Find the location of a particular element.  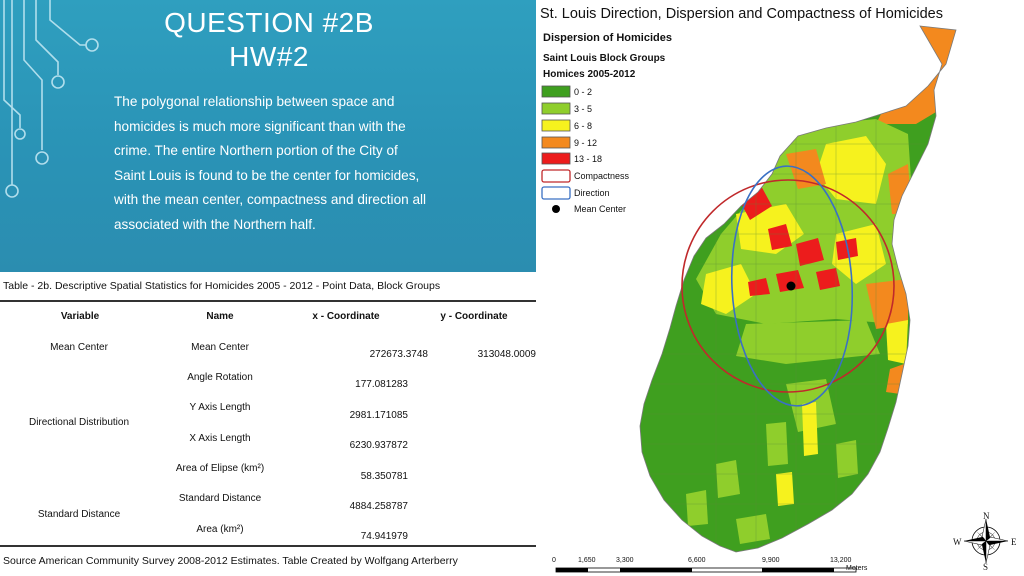

column-header-name: Name is located at coordinates (220, 316).